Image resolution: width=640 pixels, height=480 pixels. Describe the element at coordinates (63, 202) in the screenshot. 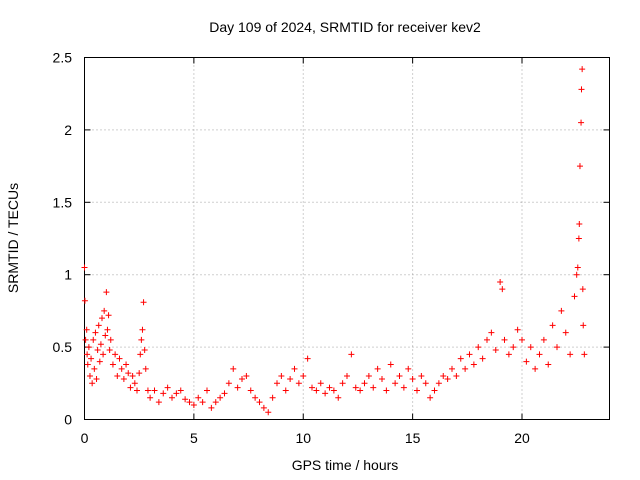

I see `y-tick-label: 1.5` at that location.